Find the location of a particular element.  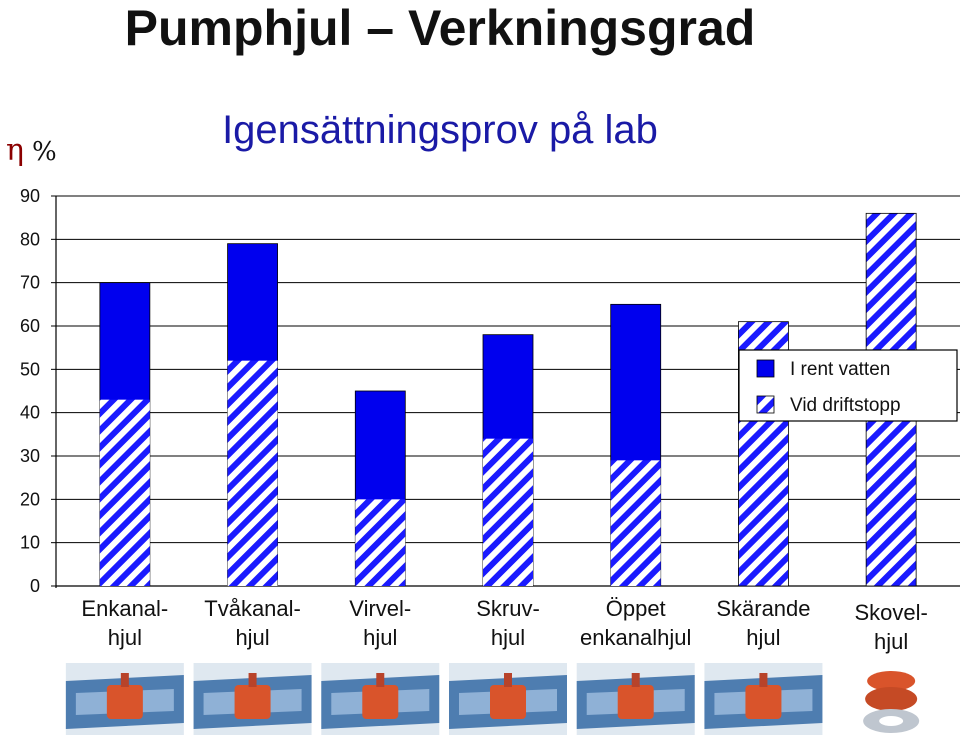

impeller-illustrations is located at coordinates (492, 699).